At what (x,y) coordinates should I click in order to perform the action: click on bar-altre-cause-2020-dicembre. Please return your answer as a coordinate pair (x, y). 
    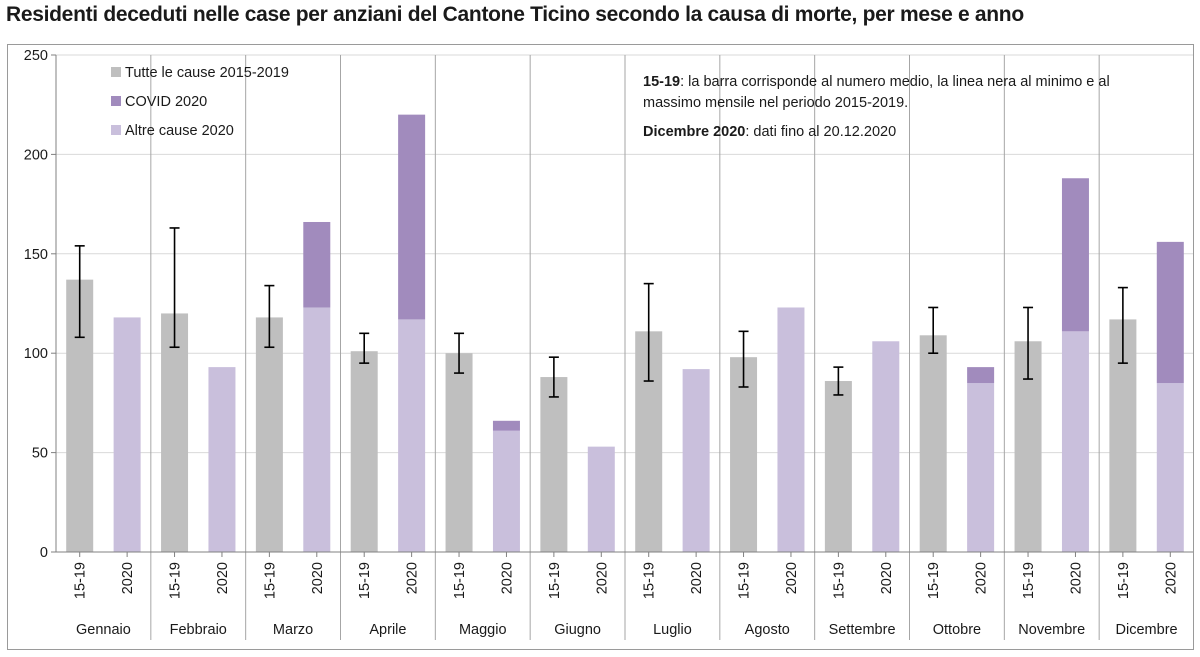
    Looking at the image, I should click on (1170, 467).